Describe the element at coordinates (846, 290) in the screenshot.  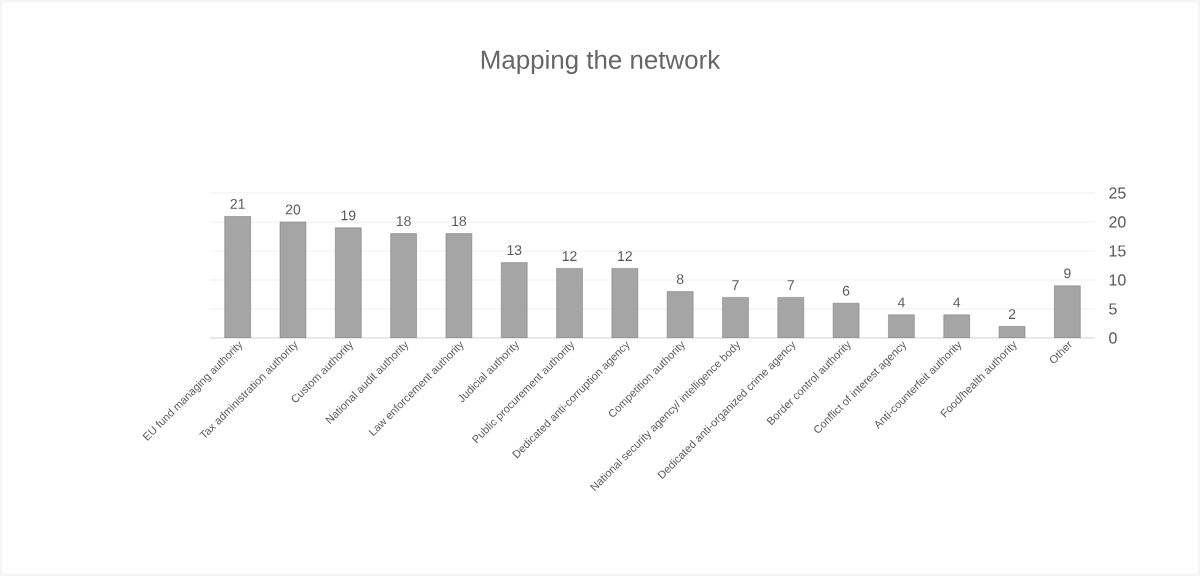
I see `data-label: 6` at that location.